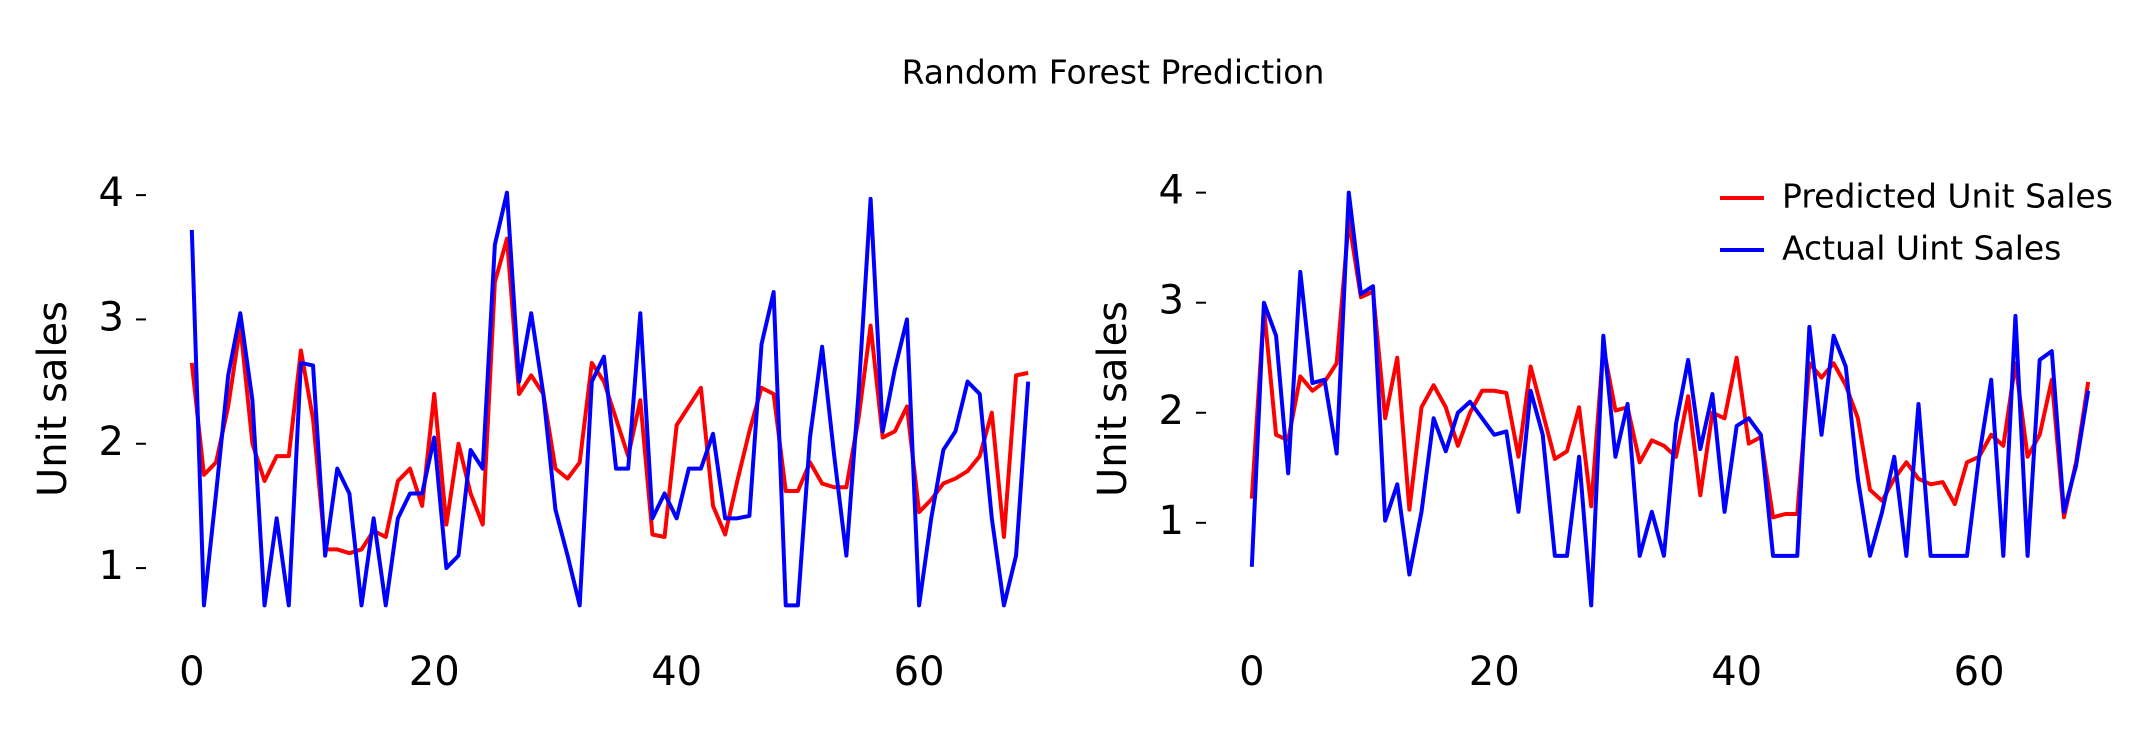 This screenshot has width=2144, height=752. What do you see at coordinates (1113, 72) in the screenshot?
I see `figure-title: Random Forest Prediction` at bounding box center [1113, 72].